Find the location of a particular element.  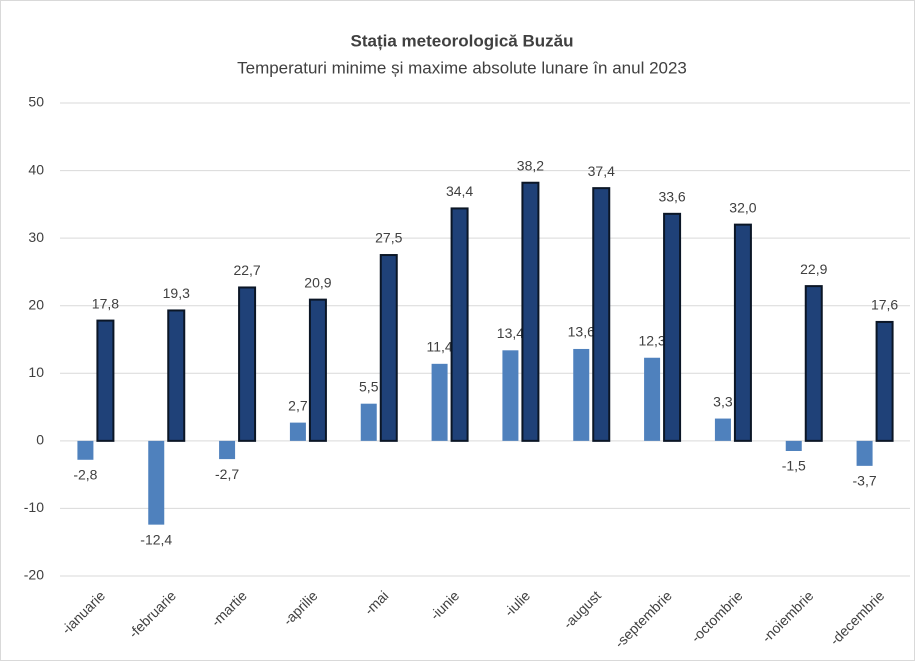

y-tick-label: 40 is located at coordinates (36, 169).